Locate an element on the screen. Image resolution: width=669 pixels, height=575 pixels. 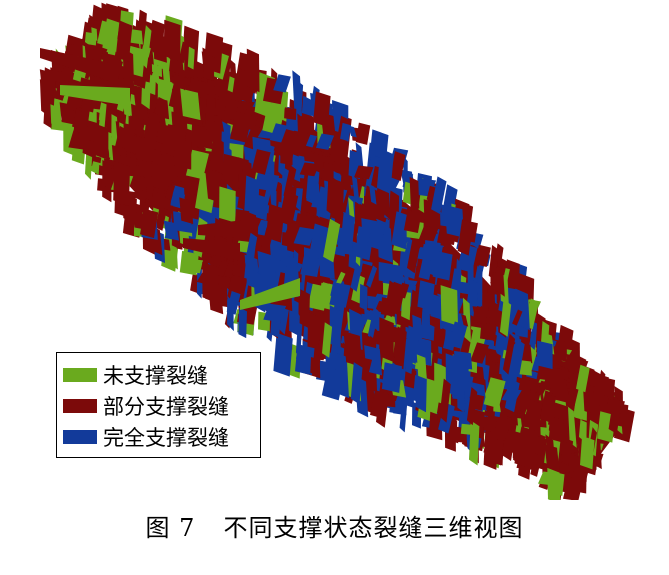
legend-swatch-blue is located at coordinates (80, 436).